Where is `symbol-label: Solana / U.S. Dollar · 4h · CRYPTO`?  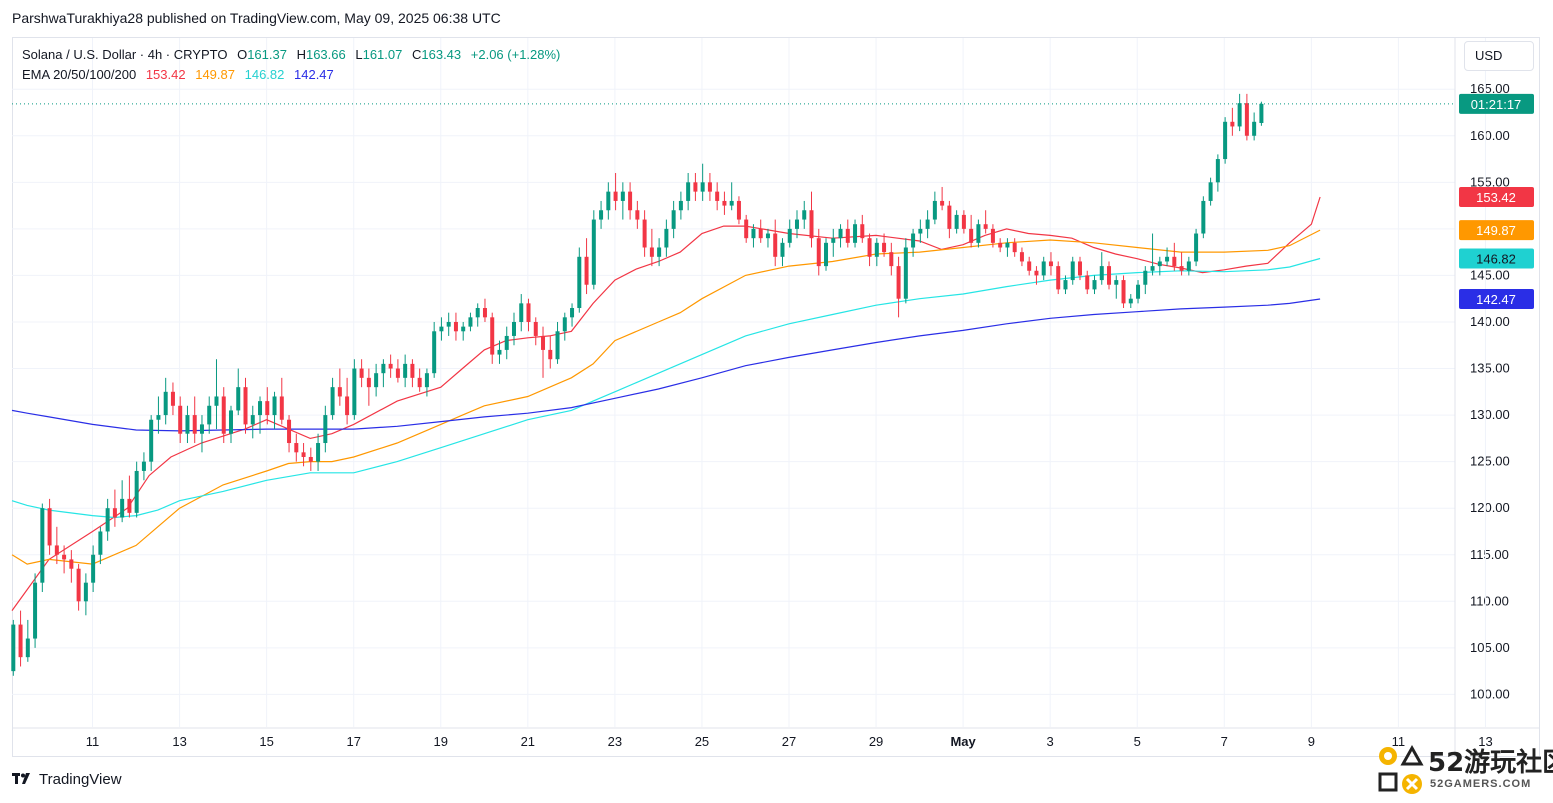 symbol-label: Solana / U.S. Dollar · 4h · CRYPTO is located at coordinates (125, 54).